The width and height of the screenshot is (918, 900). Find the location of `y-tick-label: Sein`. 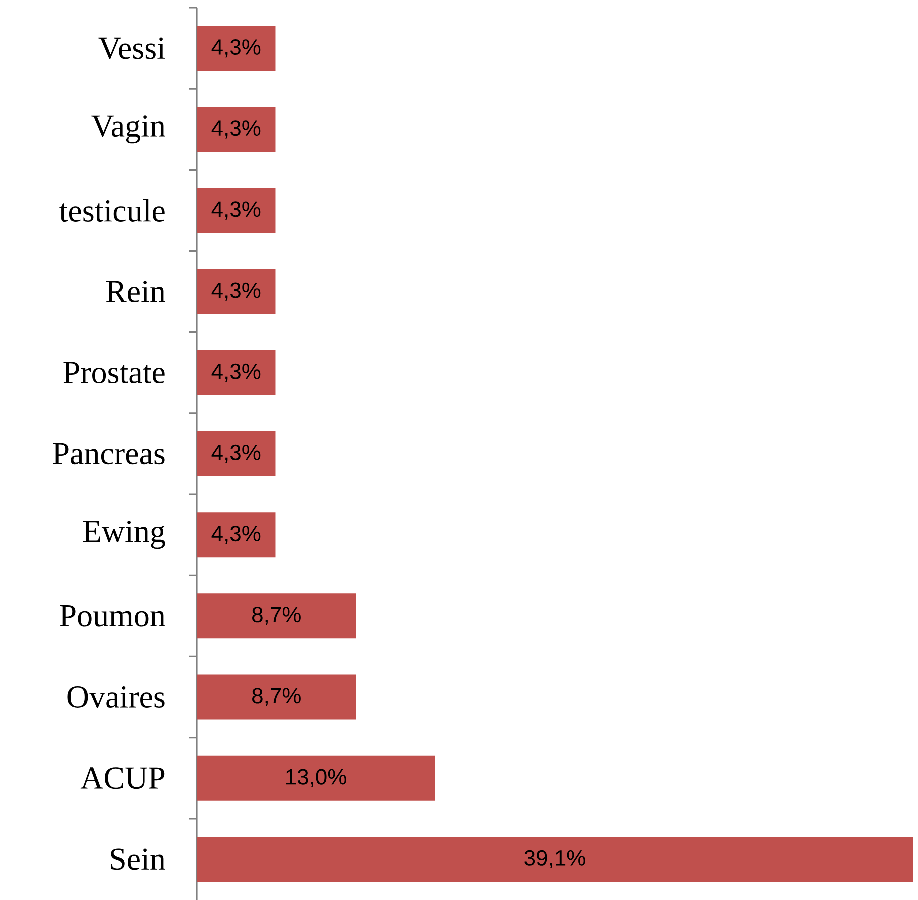

y-tick-label: Sein is located at coordinates (138, 859).